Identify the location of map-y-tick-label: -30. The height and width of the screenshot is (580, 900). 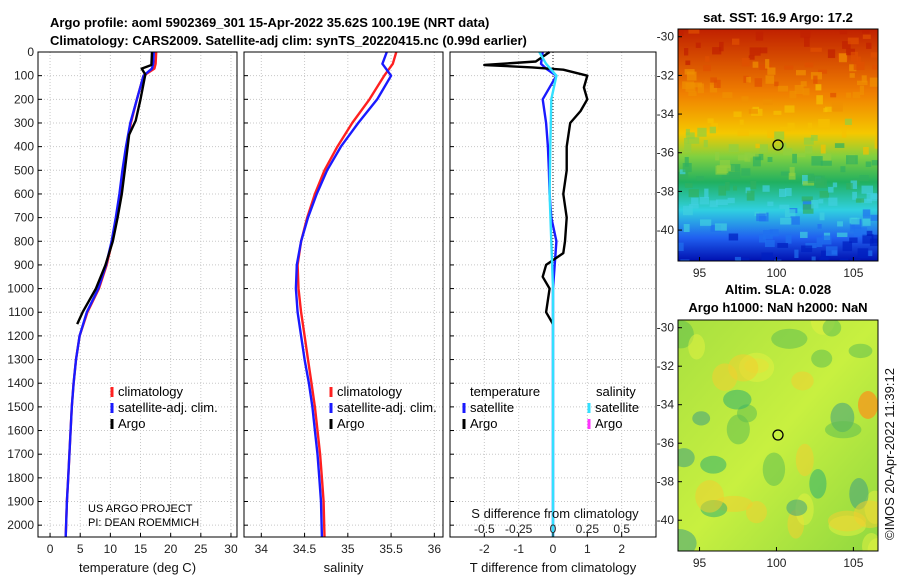
(666, 328).